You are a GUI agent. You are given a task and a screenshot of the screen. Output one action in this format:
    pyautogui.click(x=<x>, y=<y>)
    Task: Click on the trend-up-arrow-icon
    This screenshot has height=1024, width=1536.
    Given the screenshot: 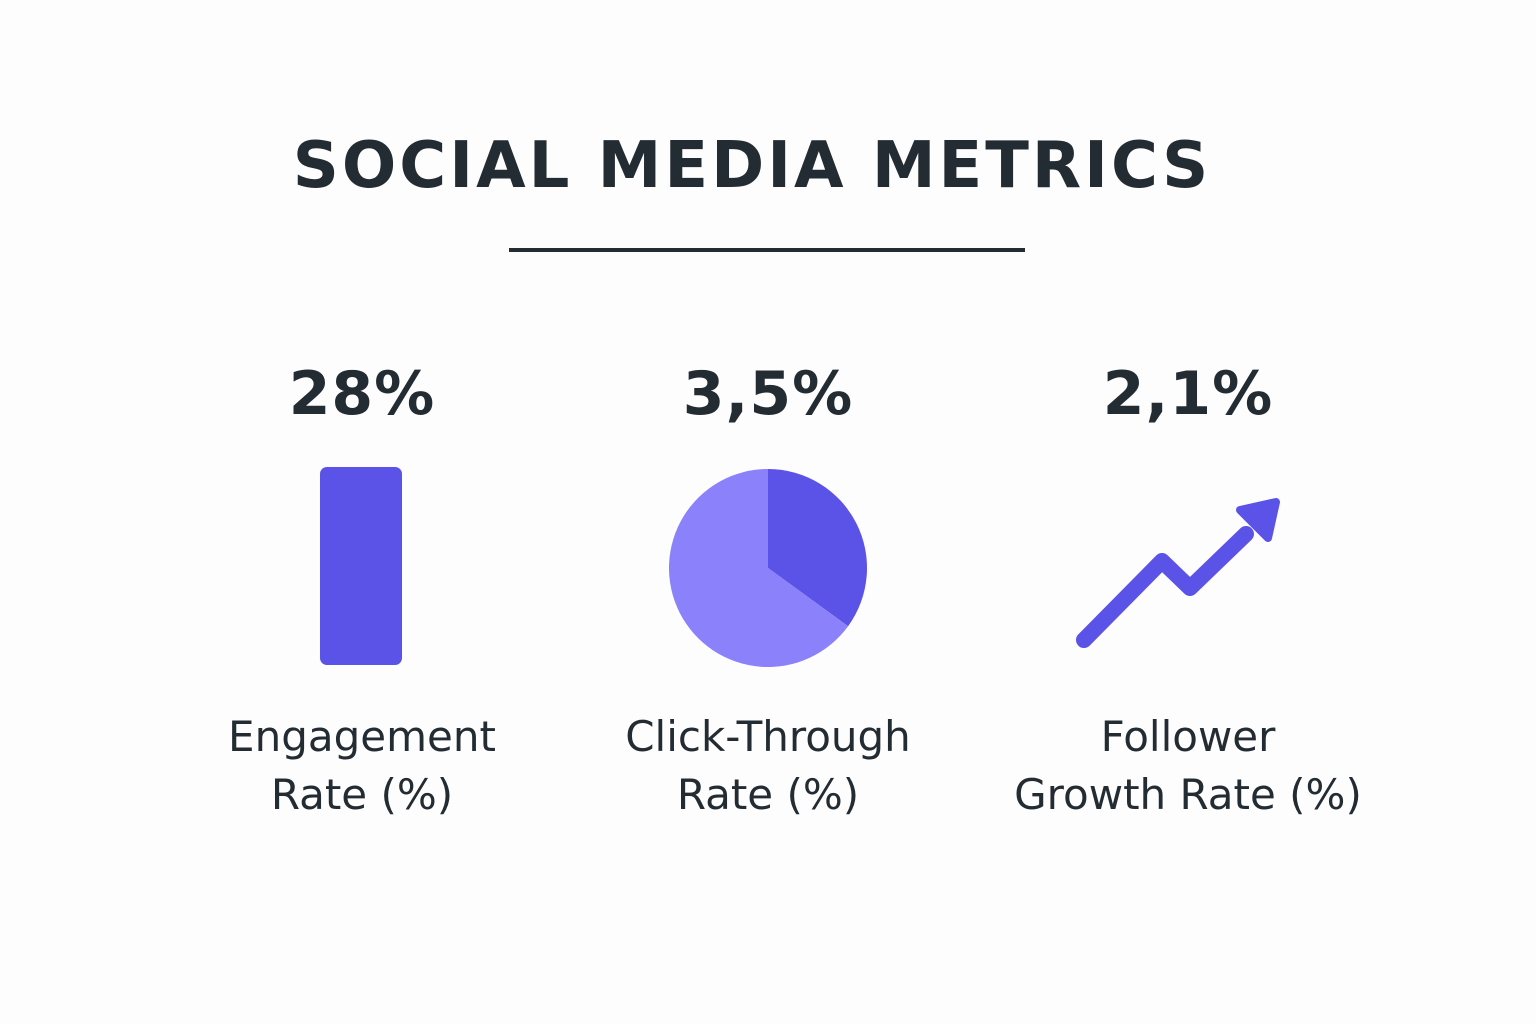 What is the action you would take?
    pyautogui.click(x=1178, y=573)
    